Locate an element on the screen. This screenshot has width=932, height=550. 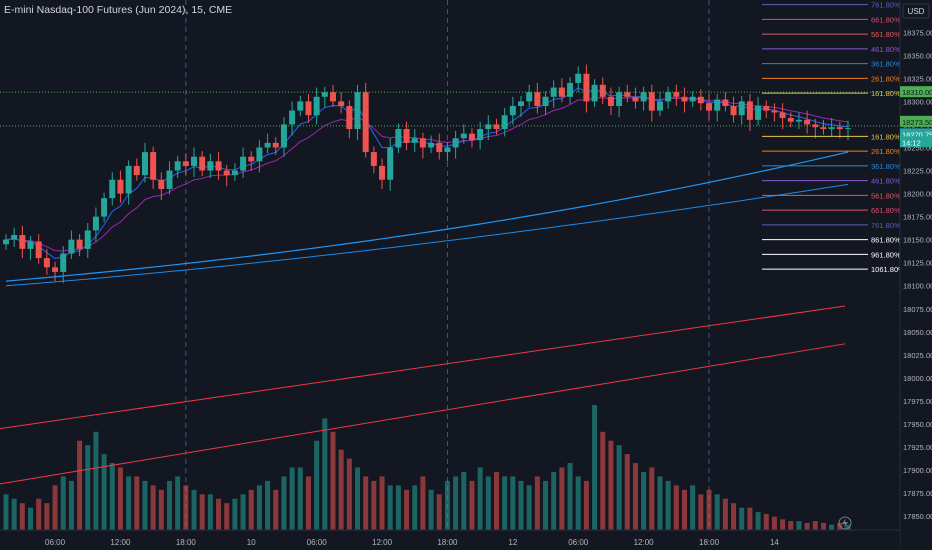
price-tick-label: 17900.00 is located at coordinates (917, 470).